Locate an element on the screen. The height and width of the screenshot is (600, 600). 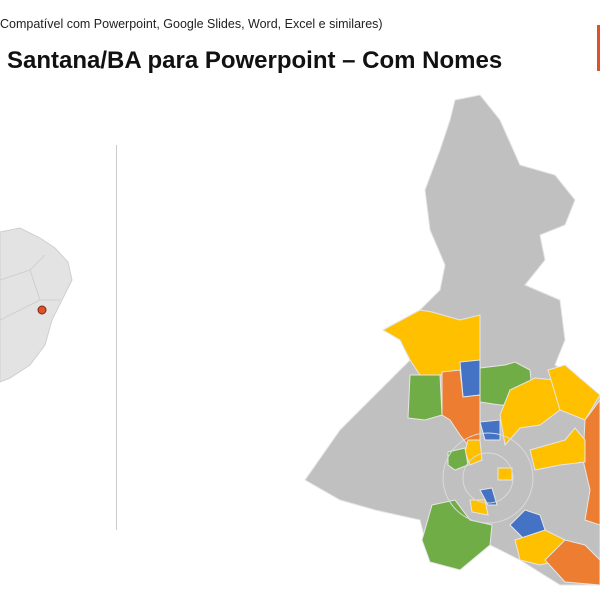
brazil-shape is located at coordinates (36, 305).